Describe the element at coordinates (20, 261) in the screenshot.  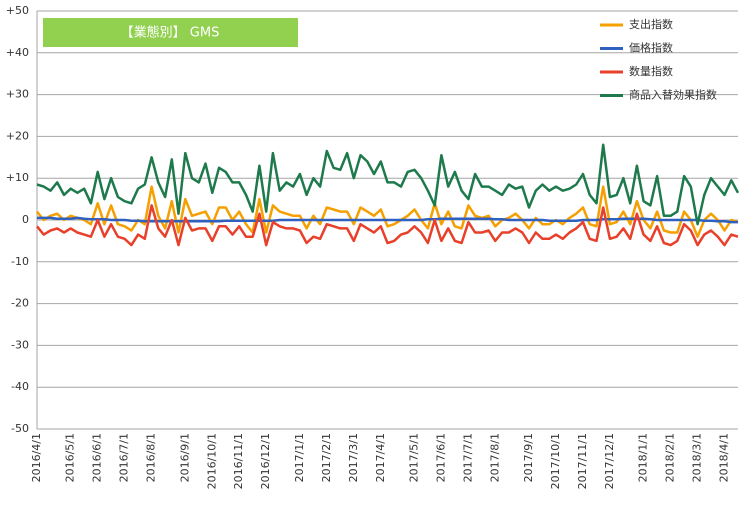
I see `y-tick-label: -10` at that location.